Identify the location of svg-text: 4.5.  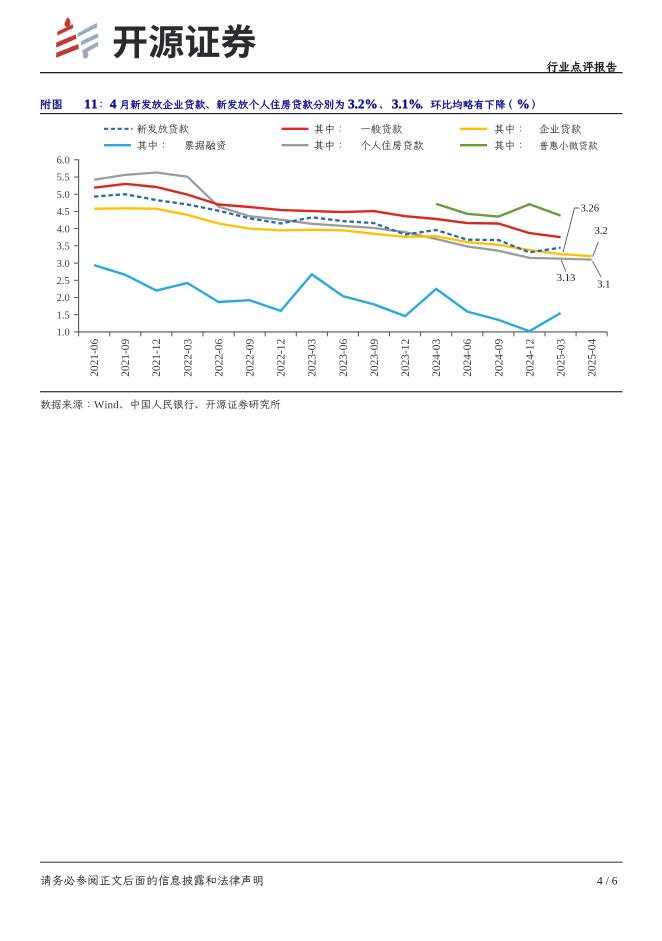
(63, 212).